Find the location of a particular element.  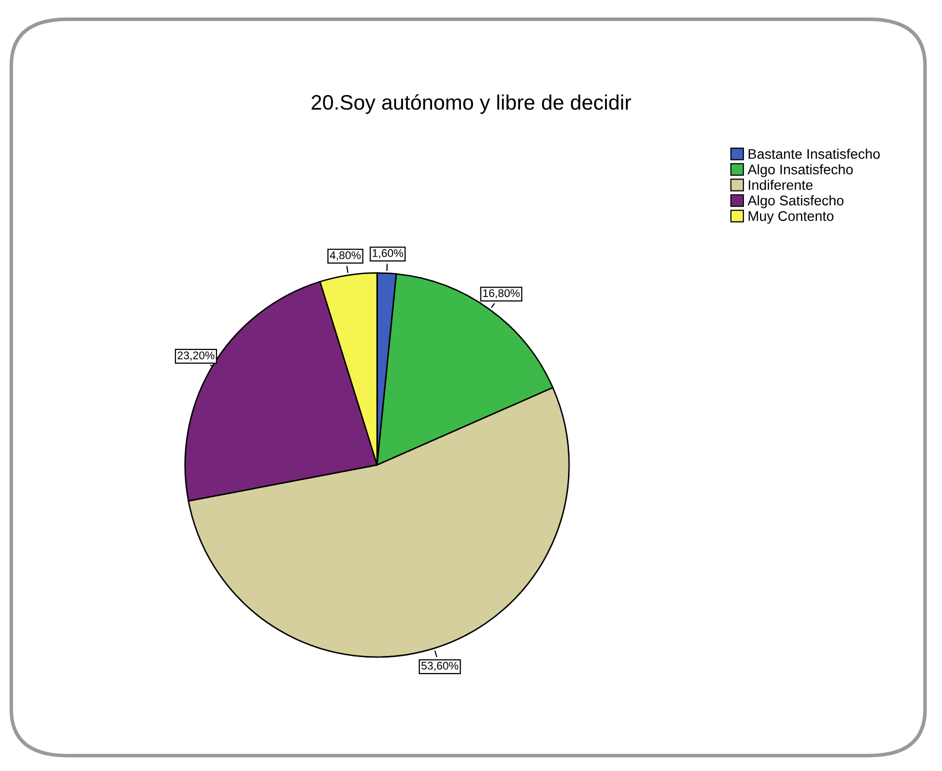

data-label: 1,60% is located at coordinates (388, 253).